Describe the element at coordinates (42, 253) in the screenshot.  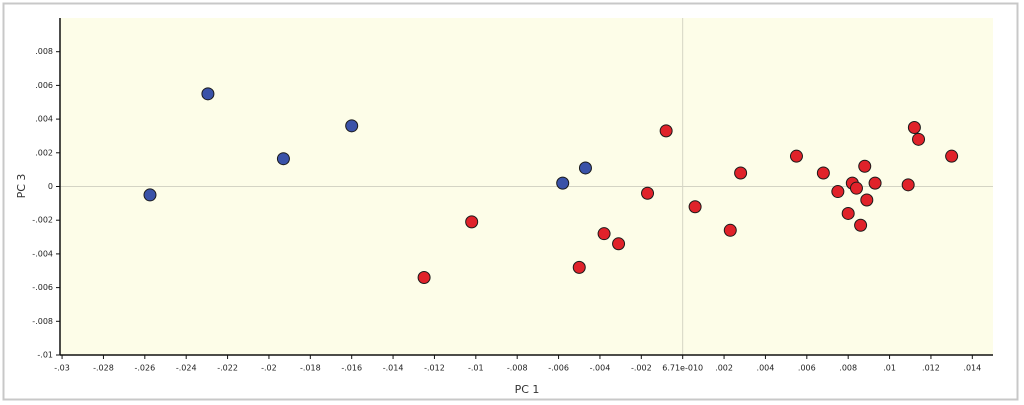
I see `y-tick-label: -.004` at that location.